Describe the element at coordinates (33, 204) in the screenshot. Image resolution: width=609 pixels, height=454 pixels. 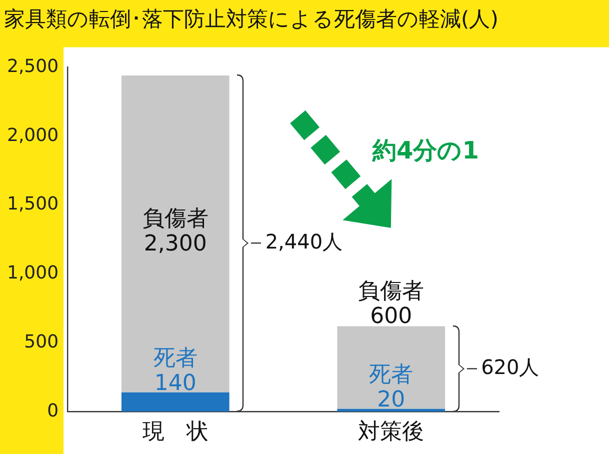
I see `y-tick-label: 1,500` at that location.